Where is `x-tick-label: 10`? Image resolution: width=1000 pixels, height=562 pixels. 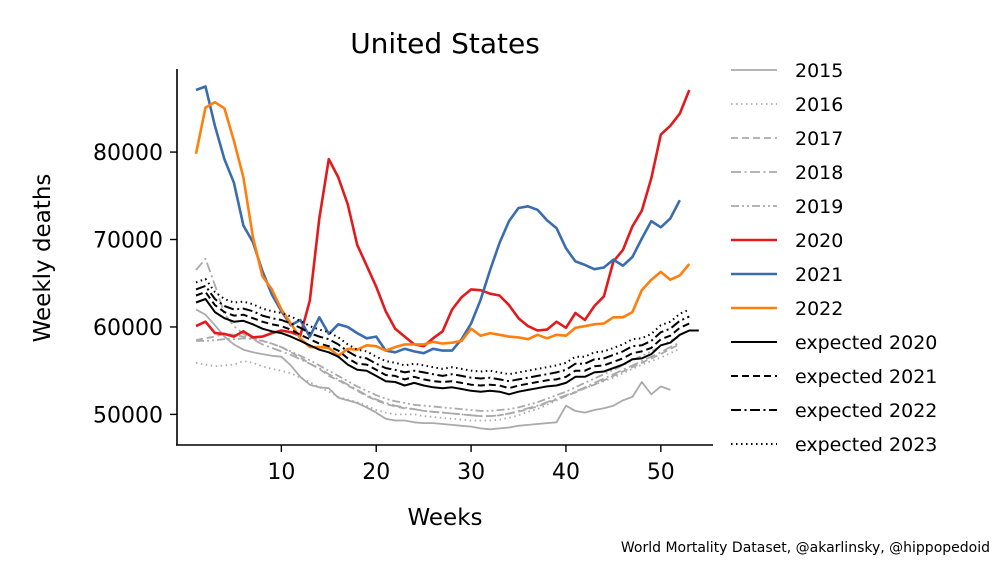 x-tick-label: 10 is located at coordinates (281, 472).